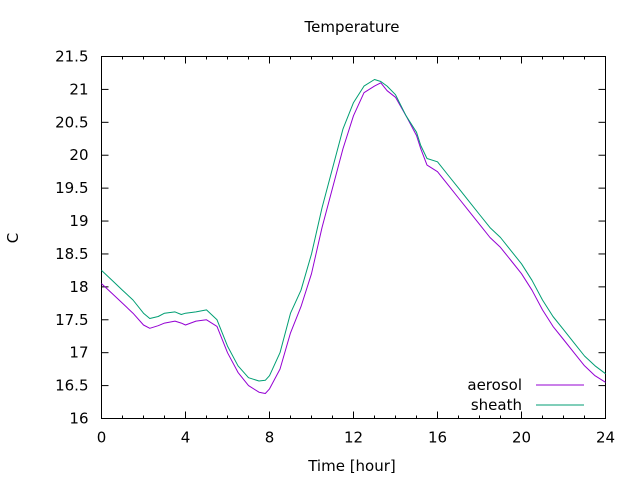  What do you see at coordinates (496, 405) in the screenshot?
I see `legend-label-sheath: sheath` at bounding box center [496, 405].